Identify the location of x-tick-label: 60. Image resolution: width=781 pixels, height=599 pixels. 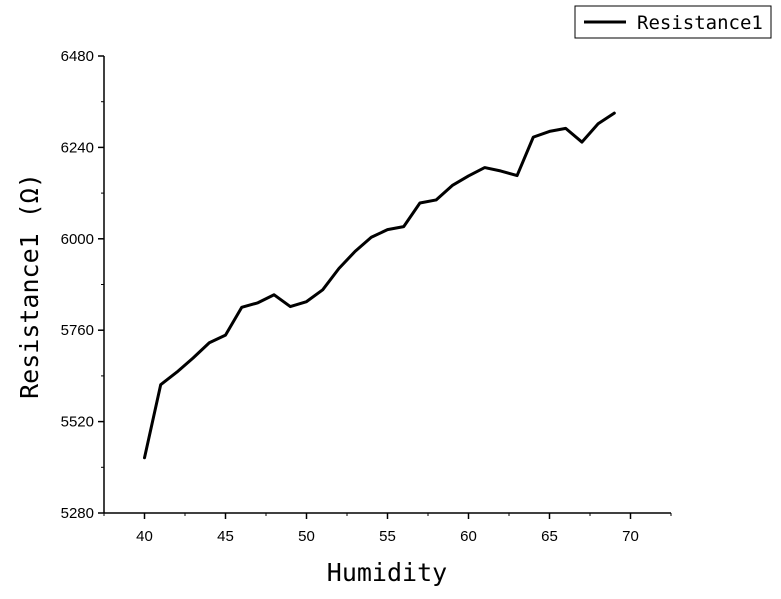
(468, 536).